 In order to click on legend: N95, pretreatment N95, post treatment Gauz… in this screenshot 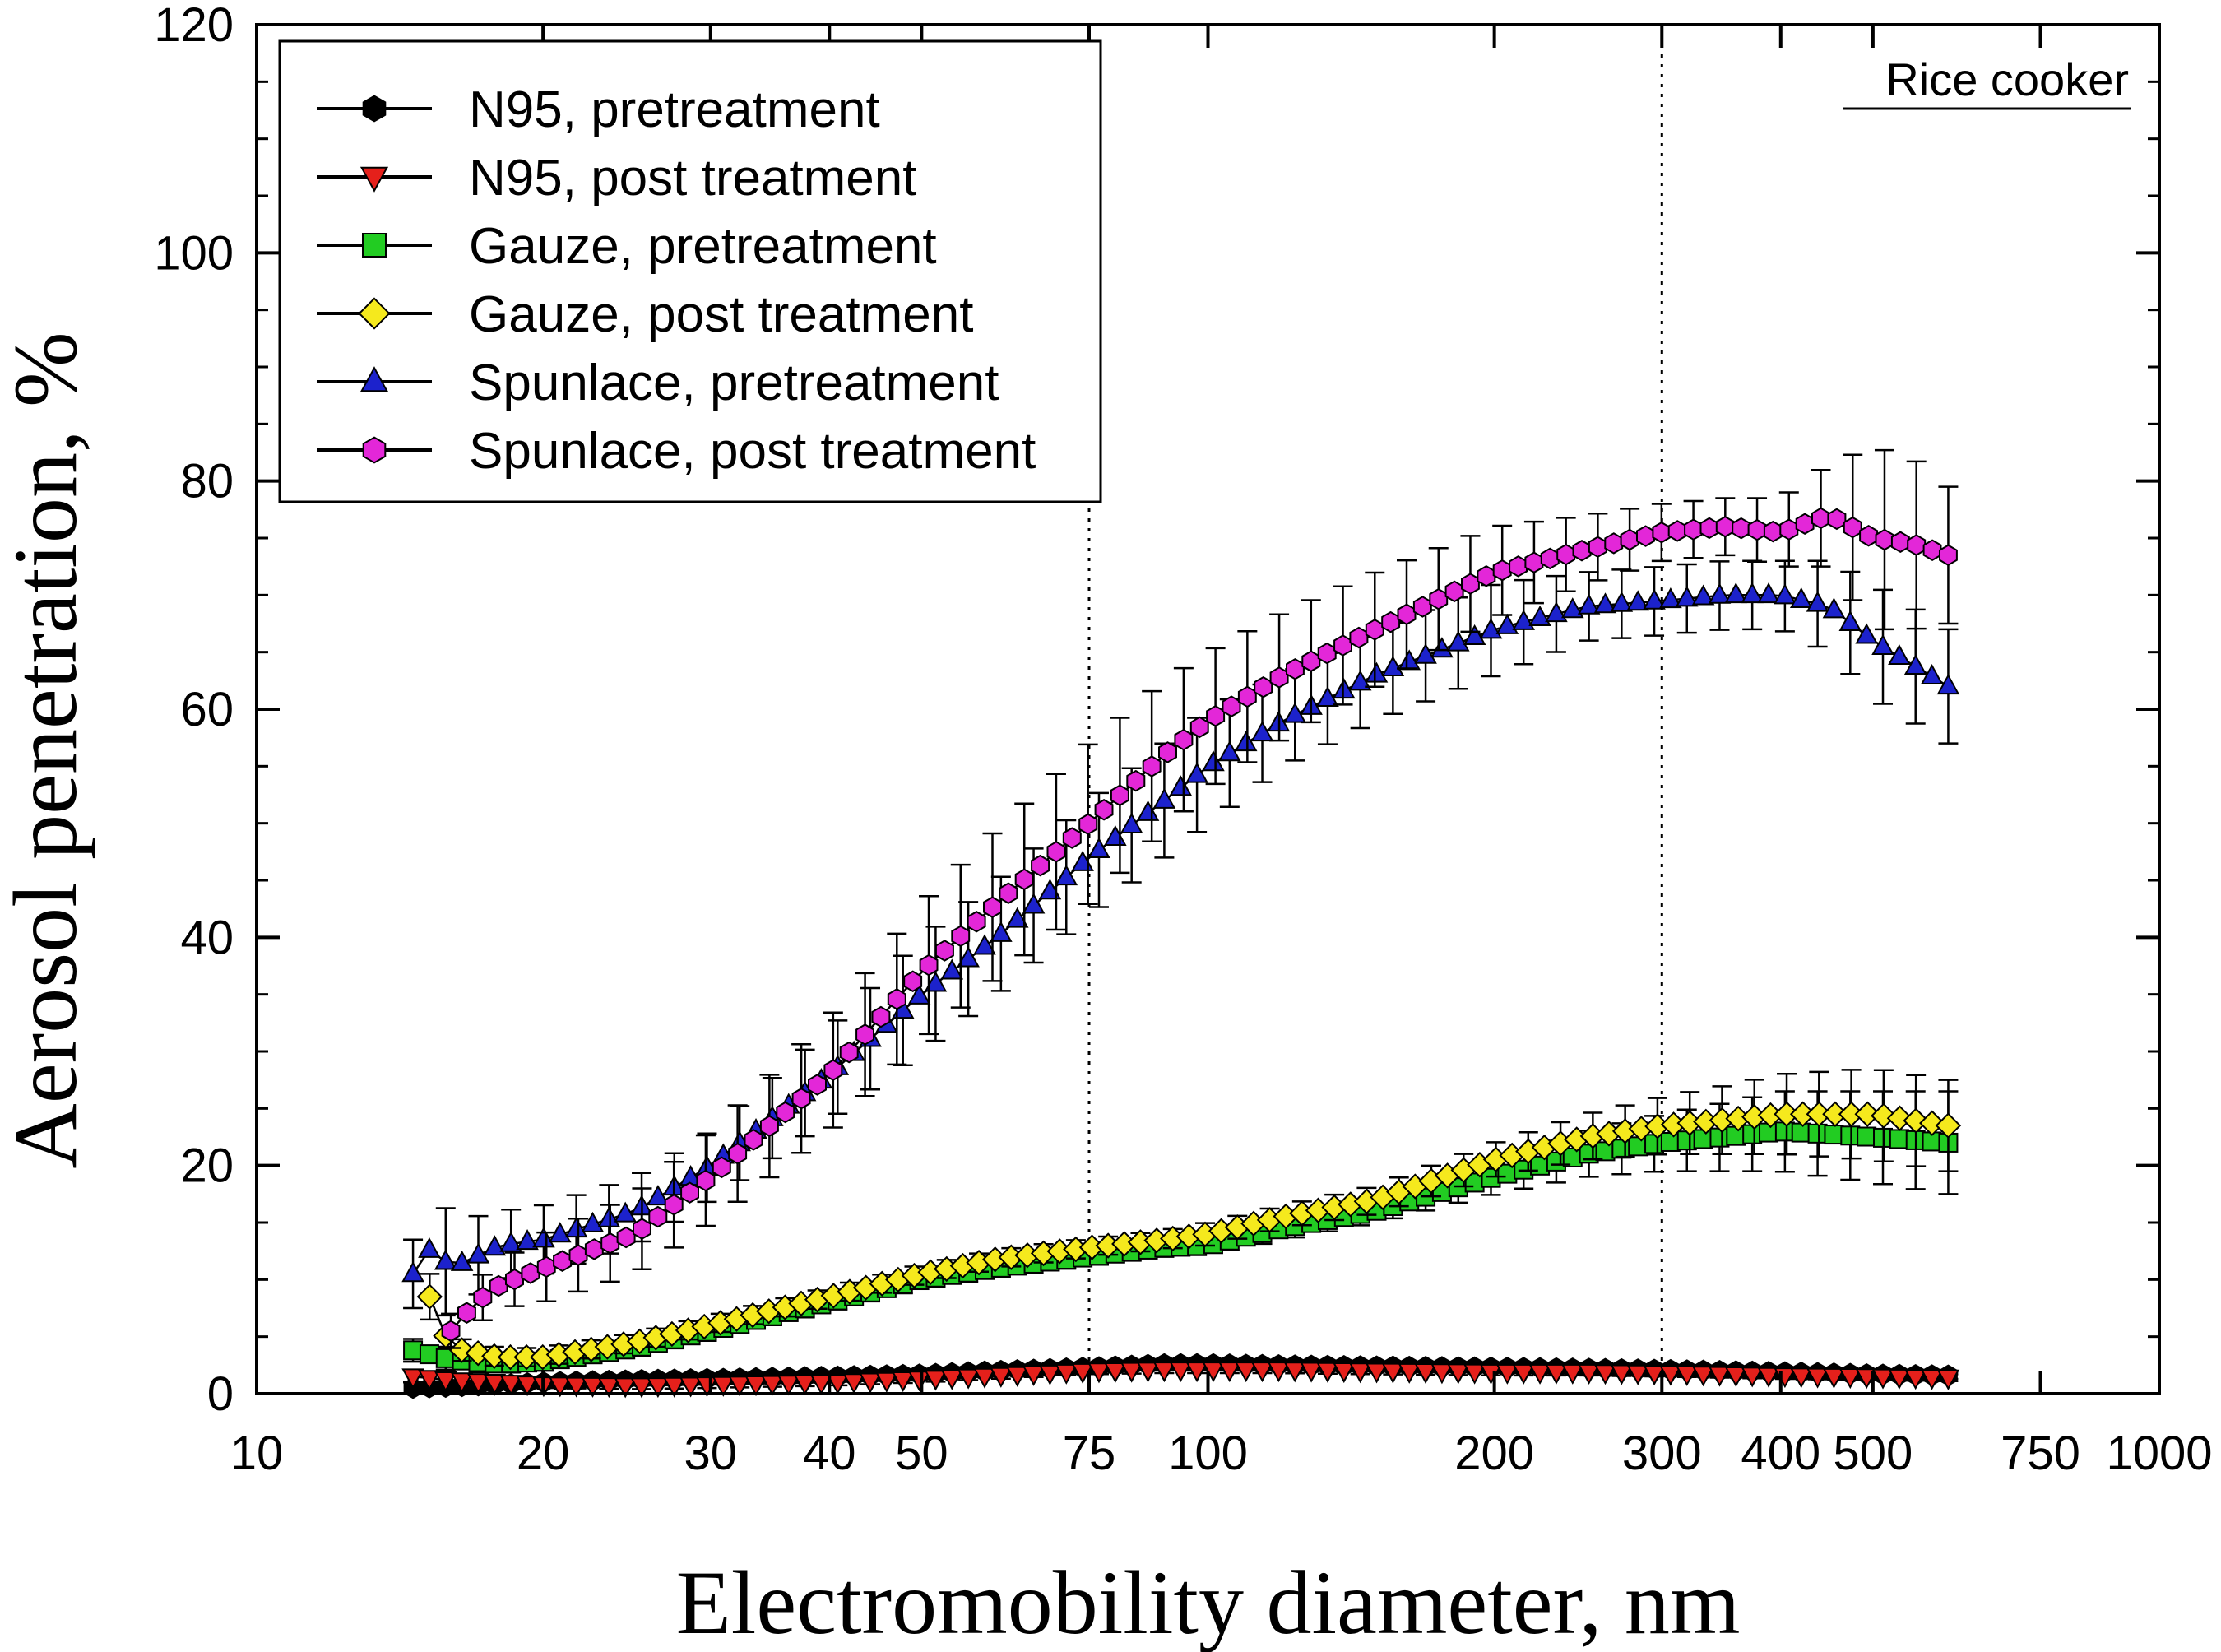, I will do `click(690, 271)`.